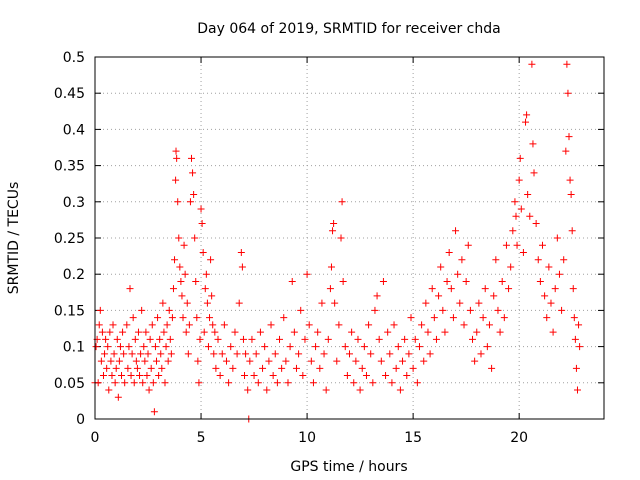  What do you see at coordinates (307, 438) in the screenshot?
I see `x-tick-label: 10` at bounding box center [307, 438].